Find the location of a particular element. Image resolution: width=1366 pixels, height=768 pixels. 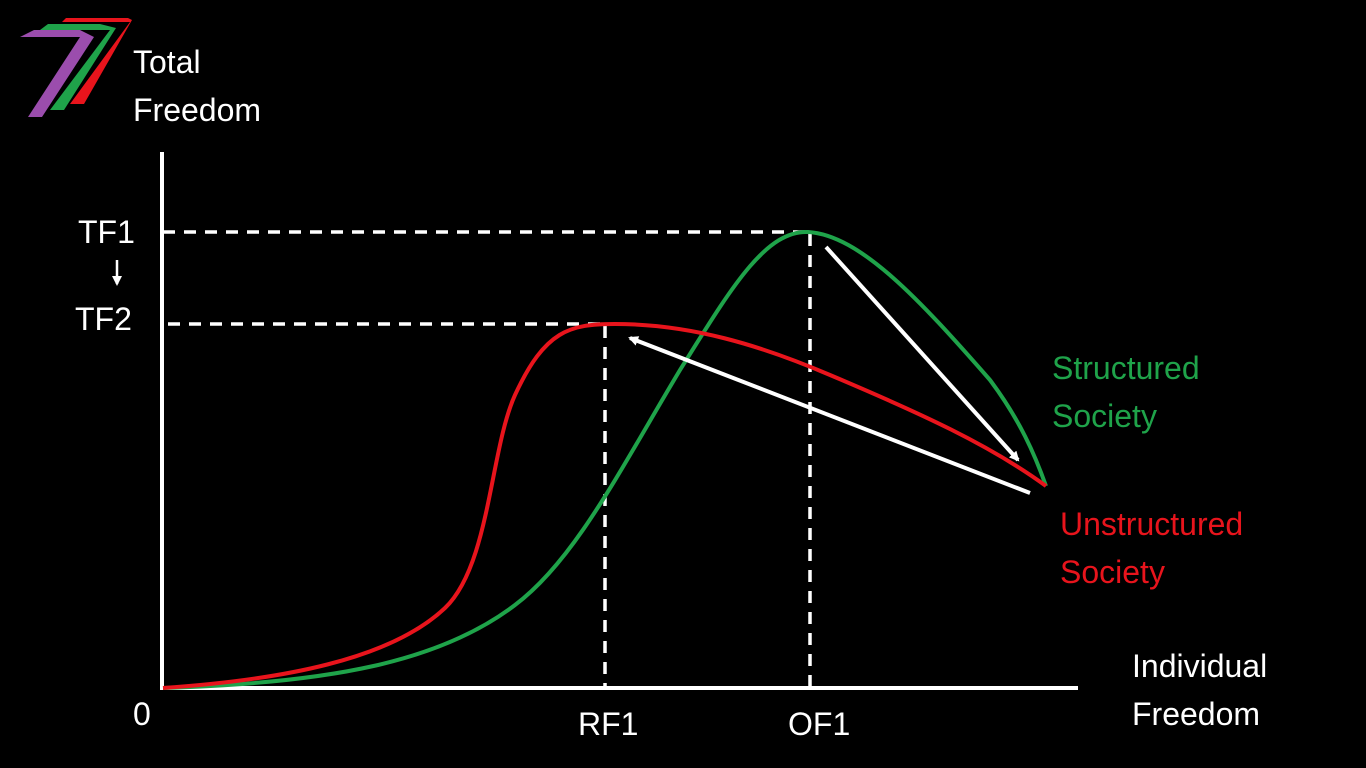

unstructured-decline-arrow is located at coordinates (829, 415).